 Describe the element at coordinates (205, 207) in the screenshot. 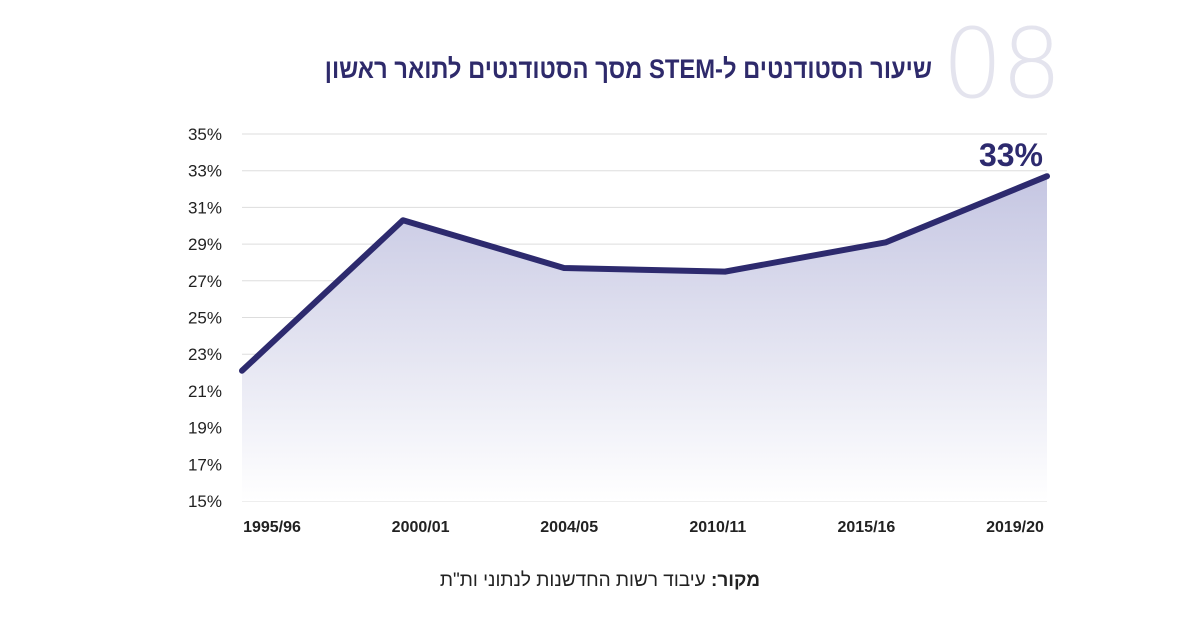

I see `y-tick-label: 31%` at that location.